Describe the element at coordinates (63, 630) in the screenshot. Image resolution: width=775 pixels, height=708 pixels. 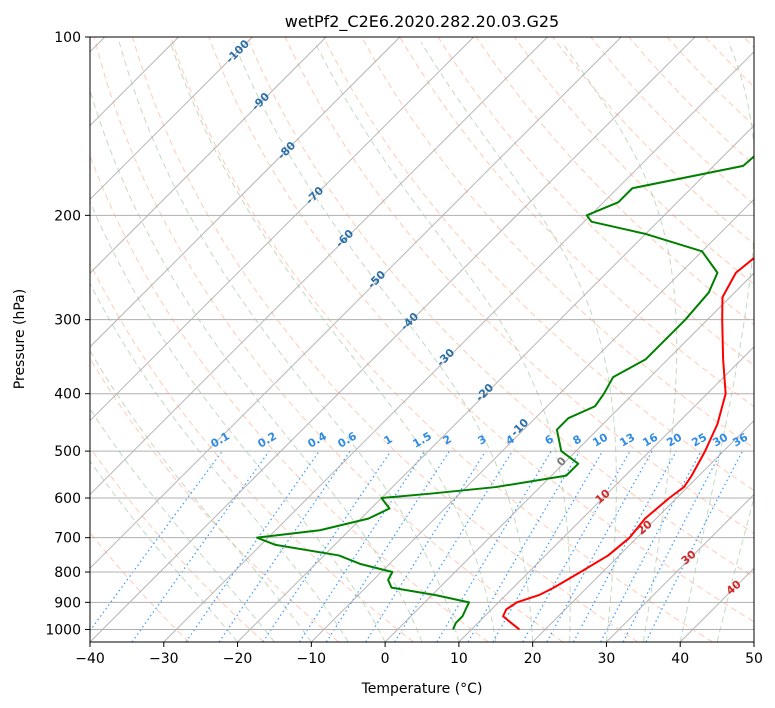
I see `y-tick-label: 1000` at that location.